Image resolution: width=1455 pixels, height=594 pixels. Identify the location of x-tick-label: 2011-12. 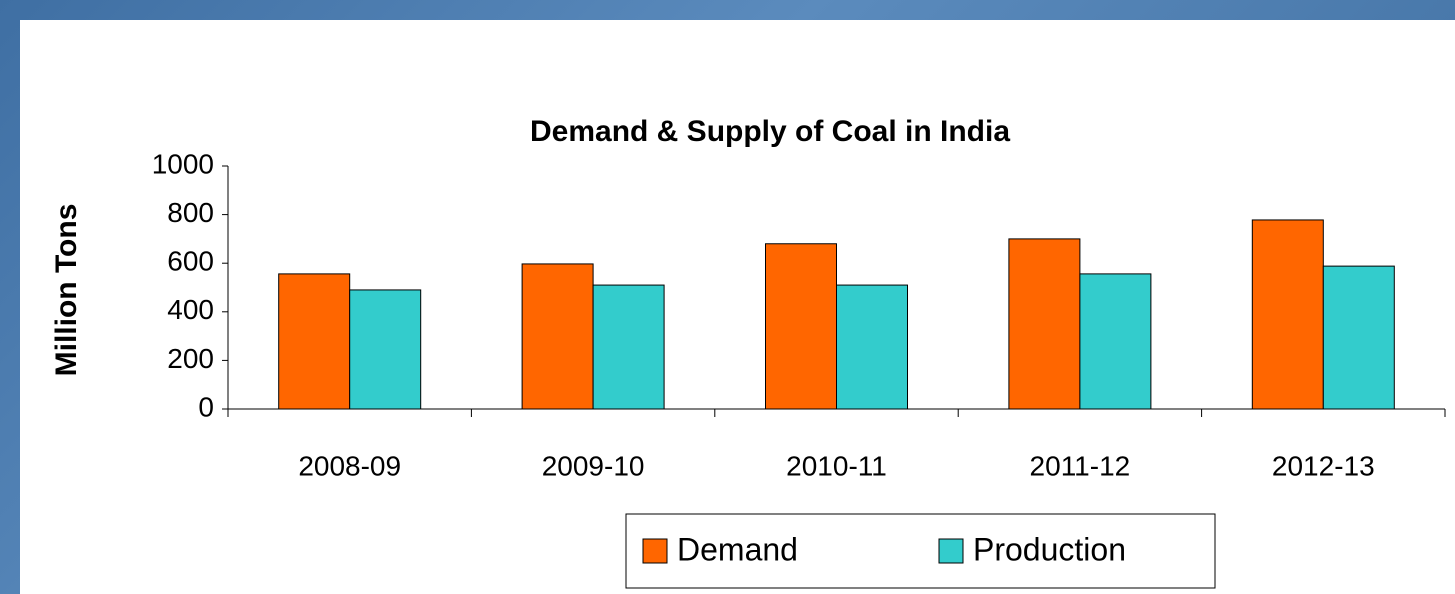
(1080, 465).